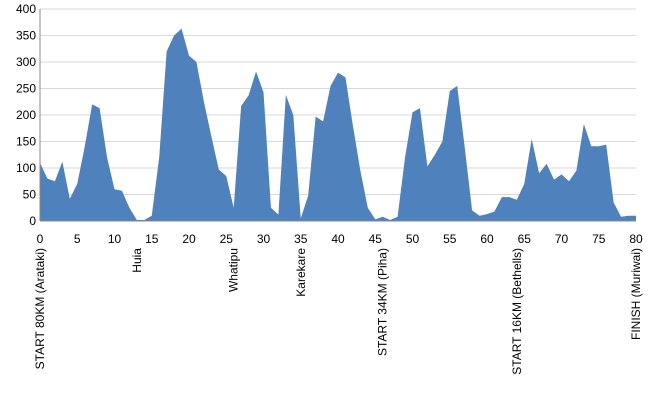  Describe the element at coordinates (636, 294) in the screenshot. I see `location-label: FINISH (Muriwai)` at that location.